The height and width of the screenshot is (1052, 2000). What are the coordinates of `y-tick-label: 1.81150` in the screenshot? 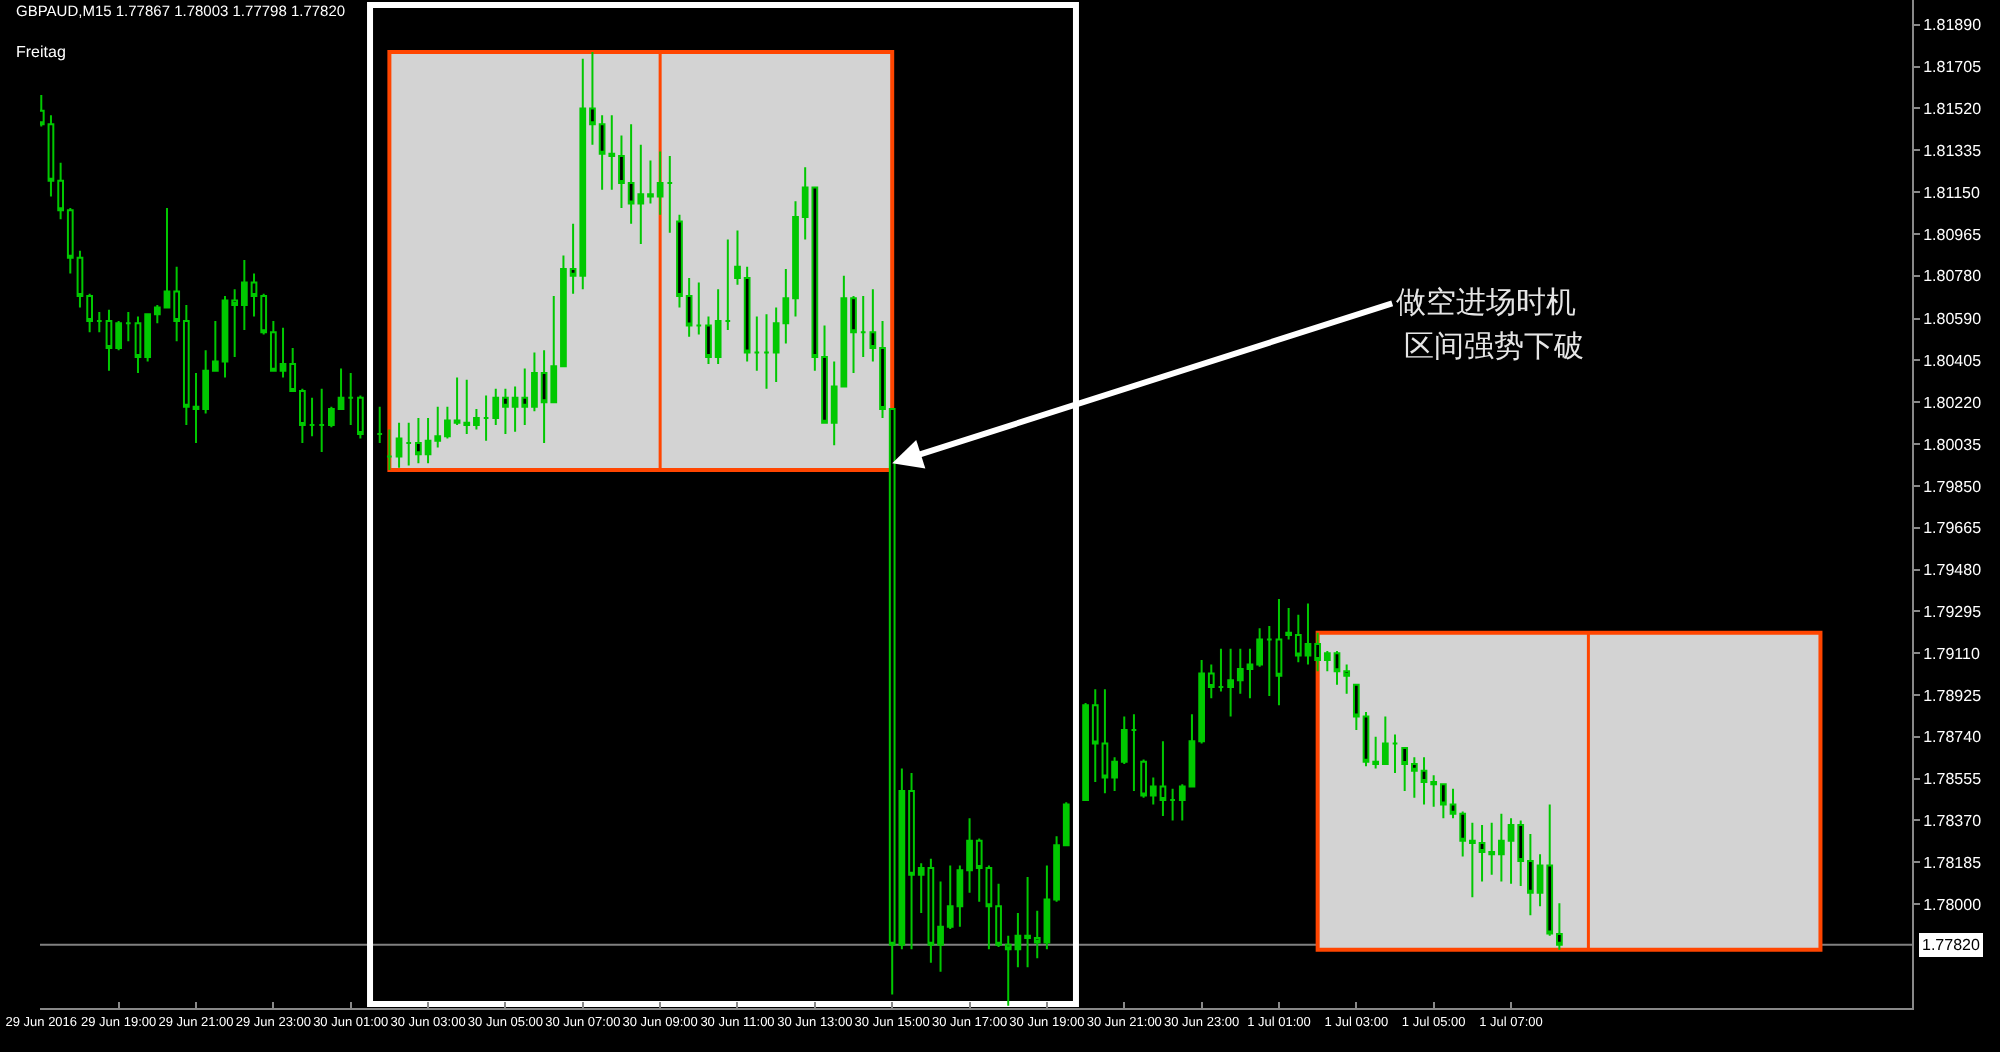 It's located at (1952, 192).